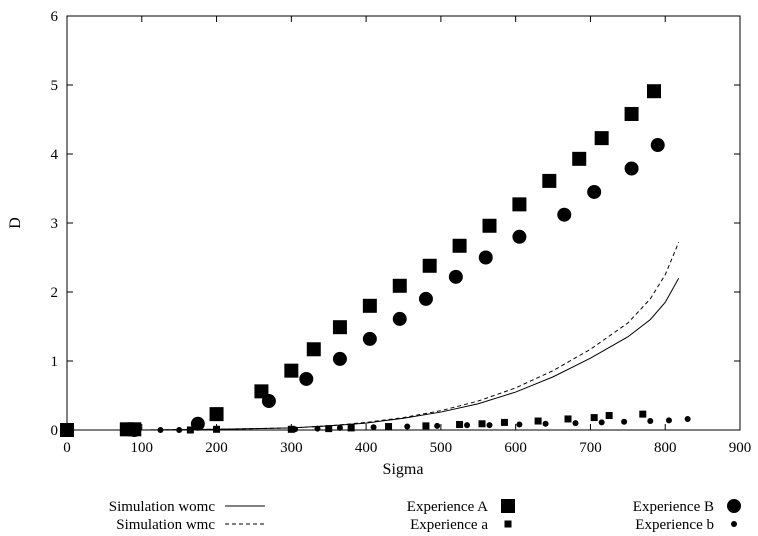 The height and width of the screenshot is (536, 758). I want to click on x-axis-title: Sigma, so click(403, 469).